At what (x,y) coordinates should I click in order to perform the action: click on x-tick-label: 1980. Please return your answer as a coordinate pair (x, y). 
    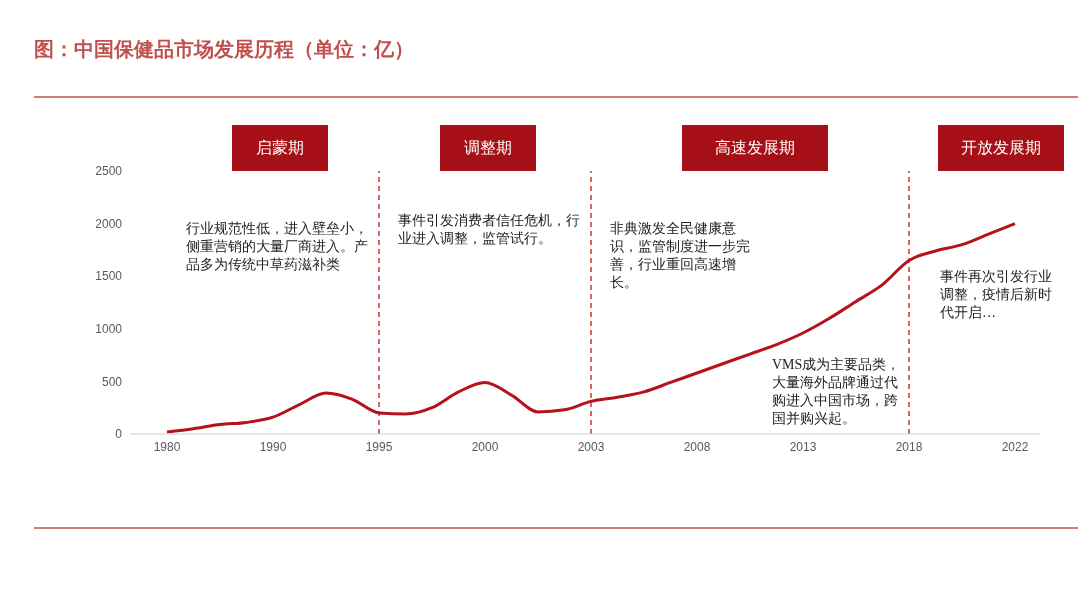
    Looking at the image, I should click on (167, 446).